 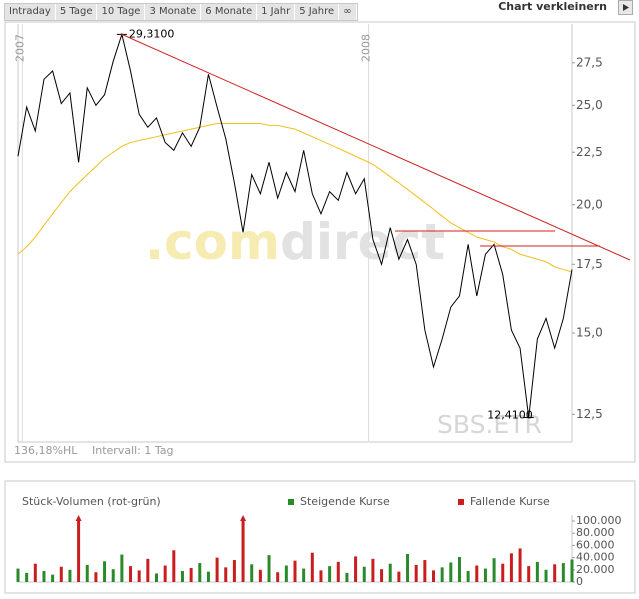 What do you see at coordinates (589, 62) in the screenshot?
I see `y-tick-label: 27,5` at bounding box center [589, 62].